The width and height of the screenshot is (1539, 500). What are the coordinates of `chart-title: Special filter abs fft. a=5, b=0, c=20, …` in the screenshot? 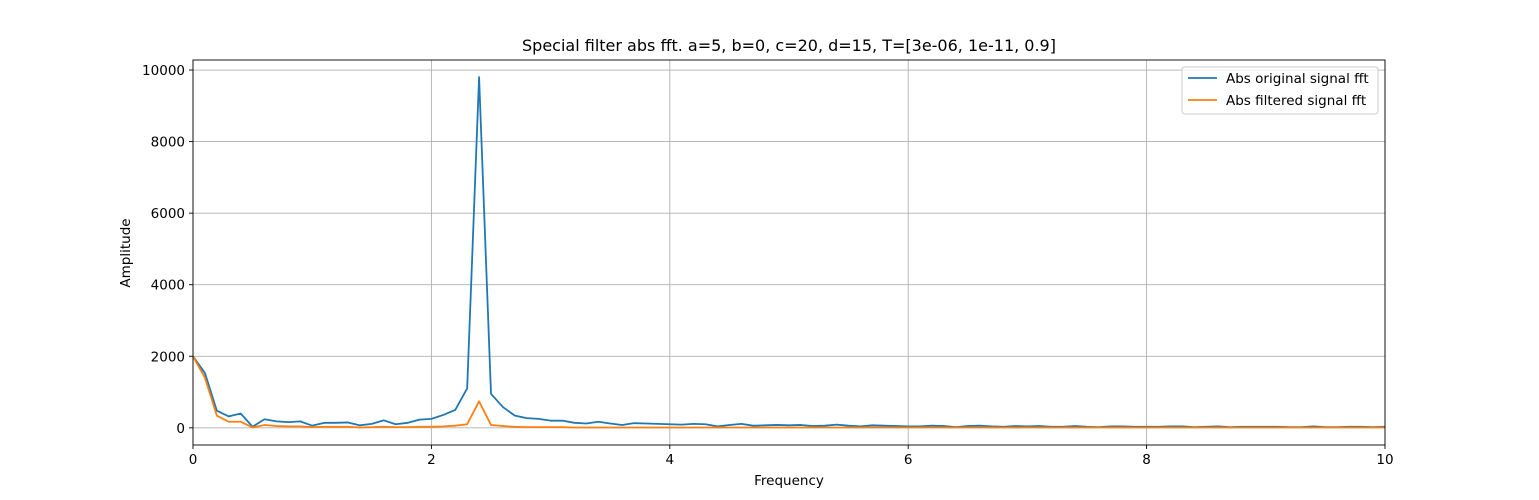 It's located at (789, 45).